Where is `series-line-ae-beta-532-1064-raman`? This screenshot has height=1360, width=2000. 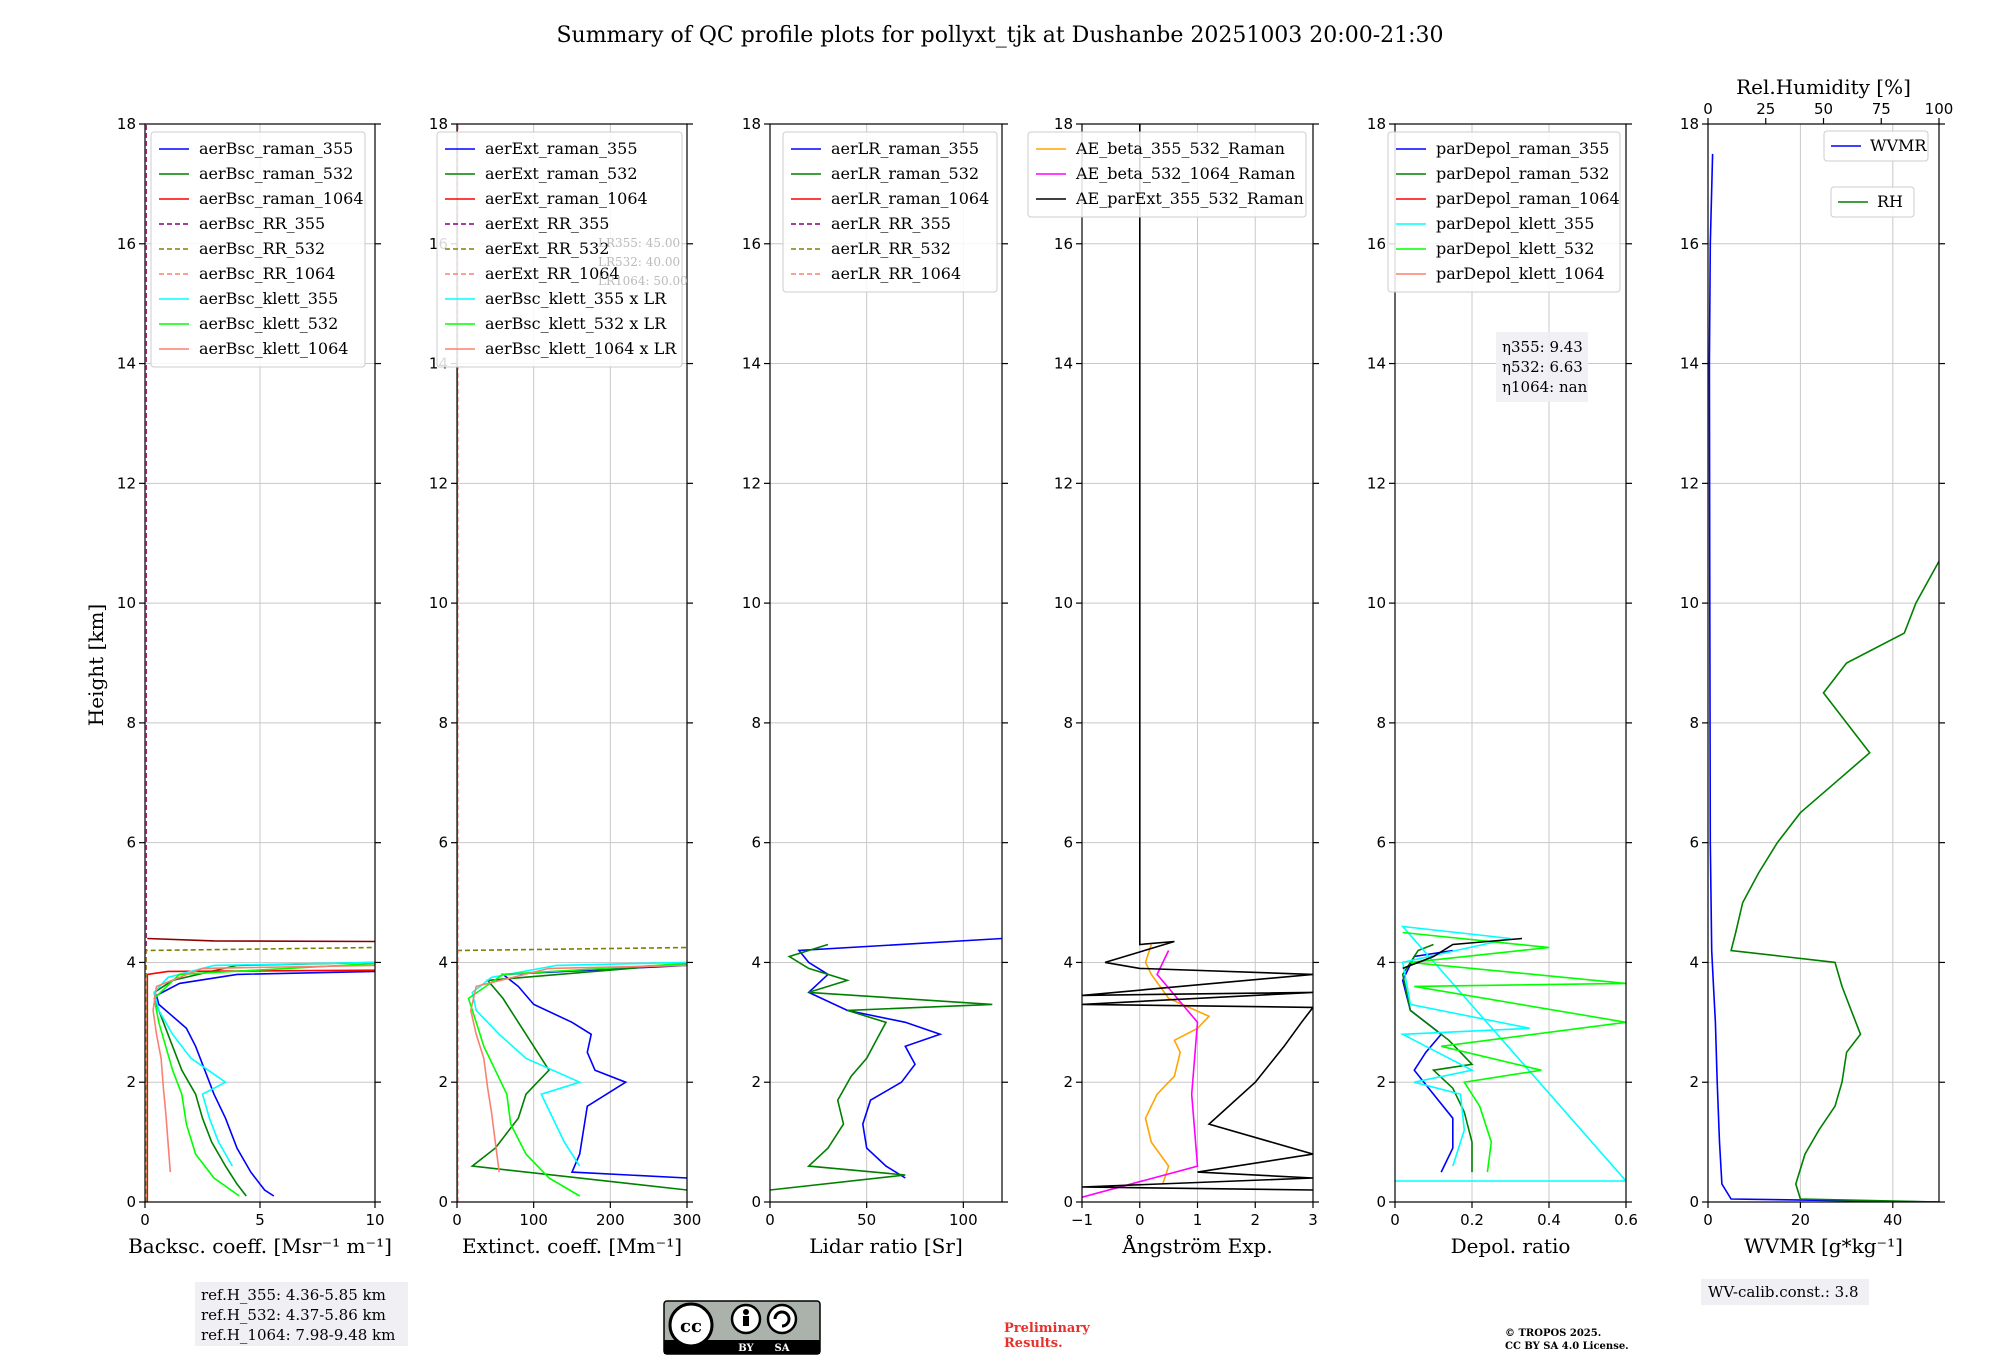
series-line-ae-beta-532-1064-raman is located at coordinates (1140, 1074).